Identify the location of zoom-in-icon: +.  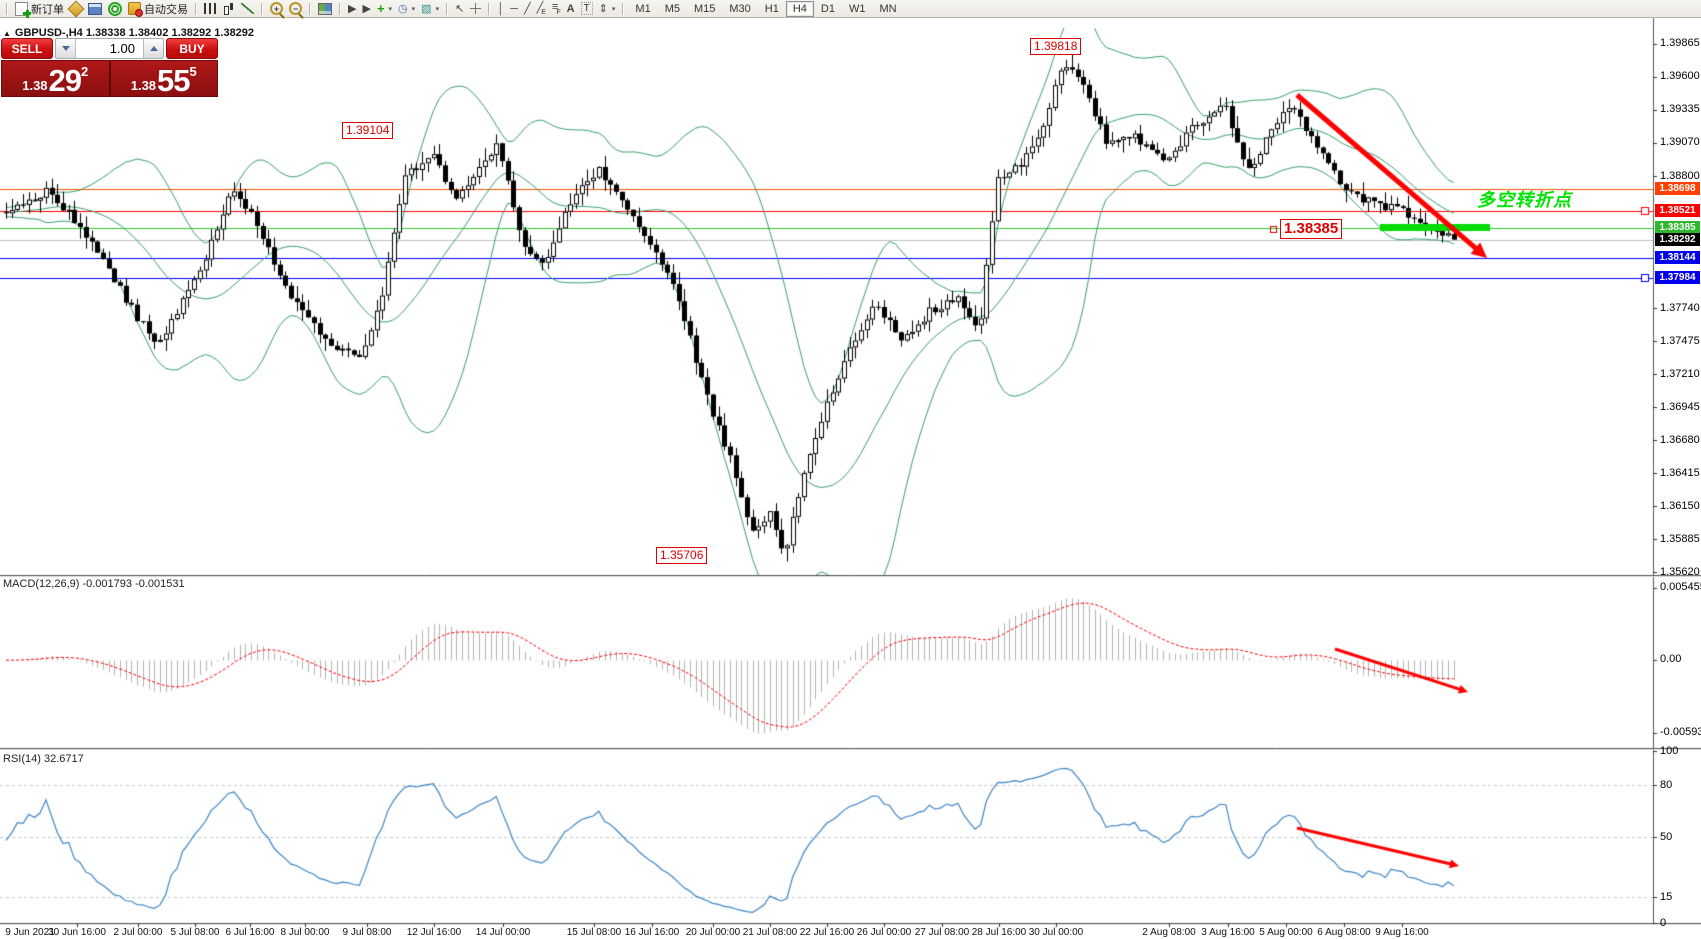
(276, 8).